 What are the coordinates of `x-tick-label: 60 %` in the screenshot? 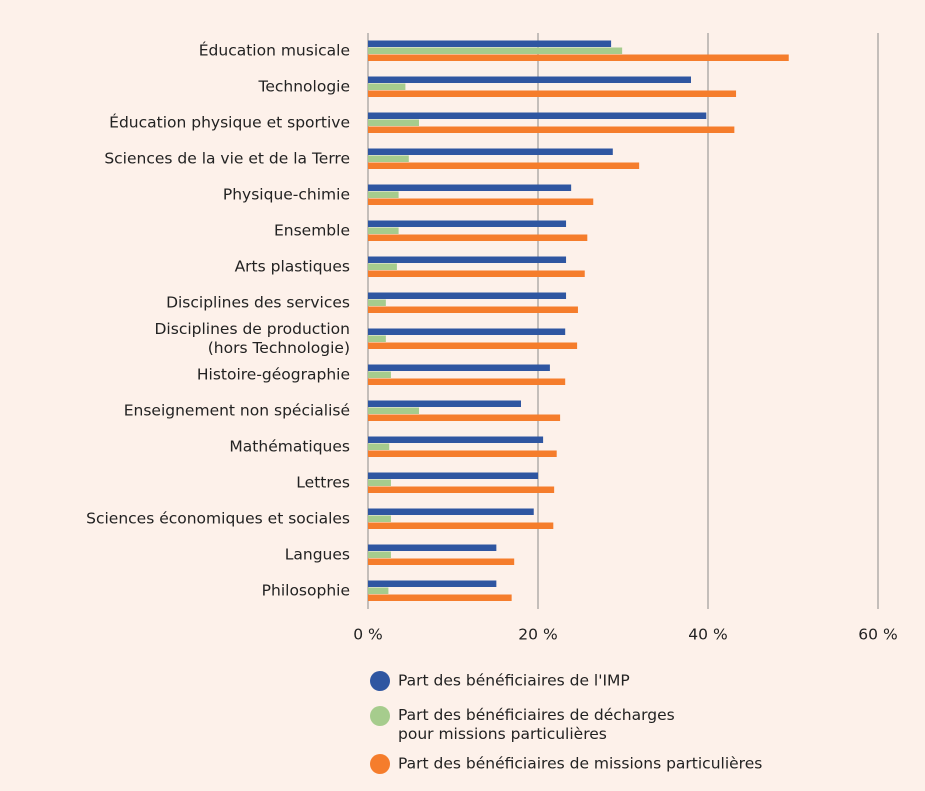 It's located at (878, 634).